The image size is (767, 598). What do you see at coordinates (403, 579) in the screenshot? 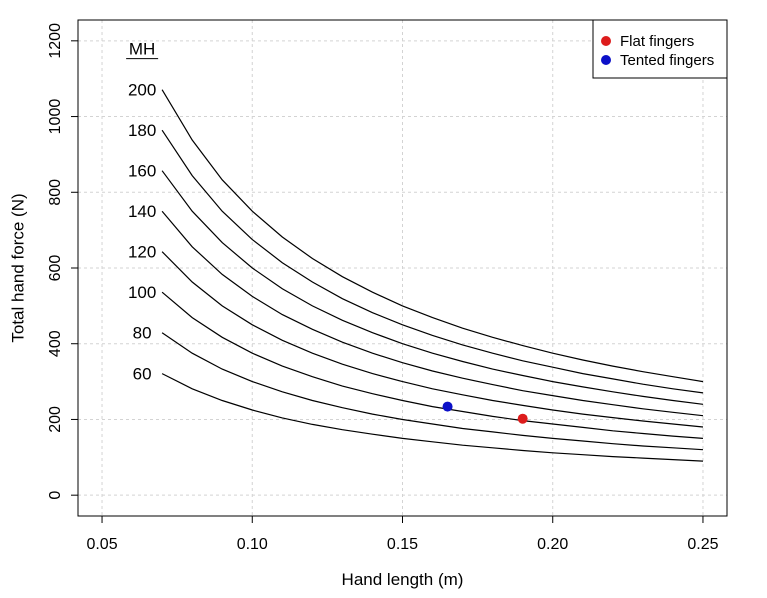
I see `x-axis-title: Hand length (m)` at bounding box center [403, 579].